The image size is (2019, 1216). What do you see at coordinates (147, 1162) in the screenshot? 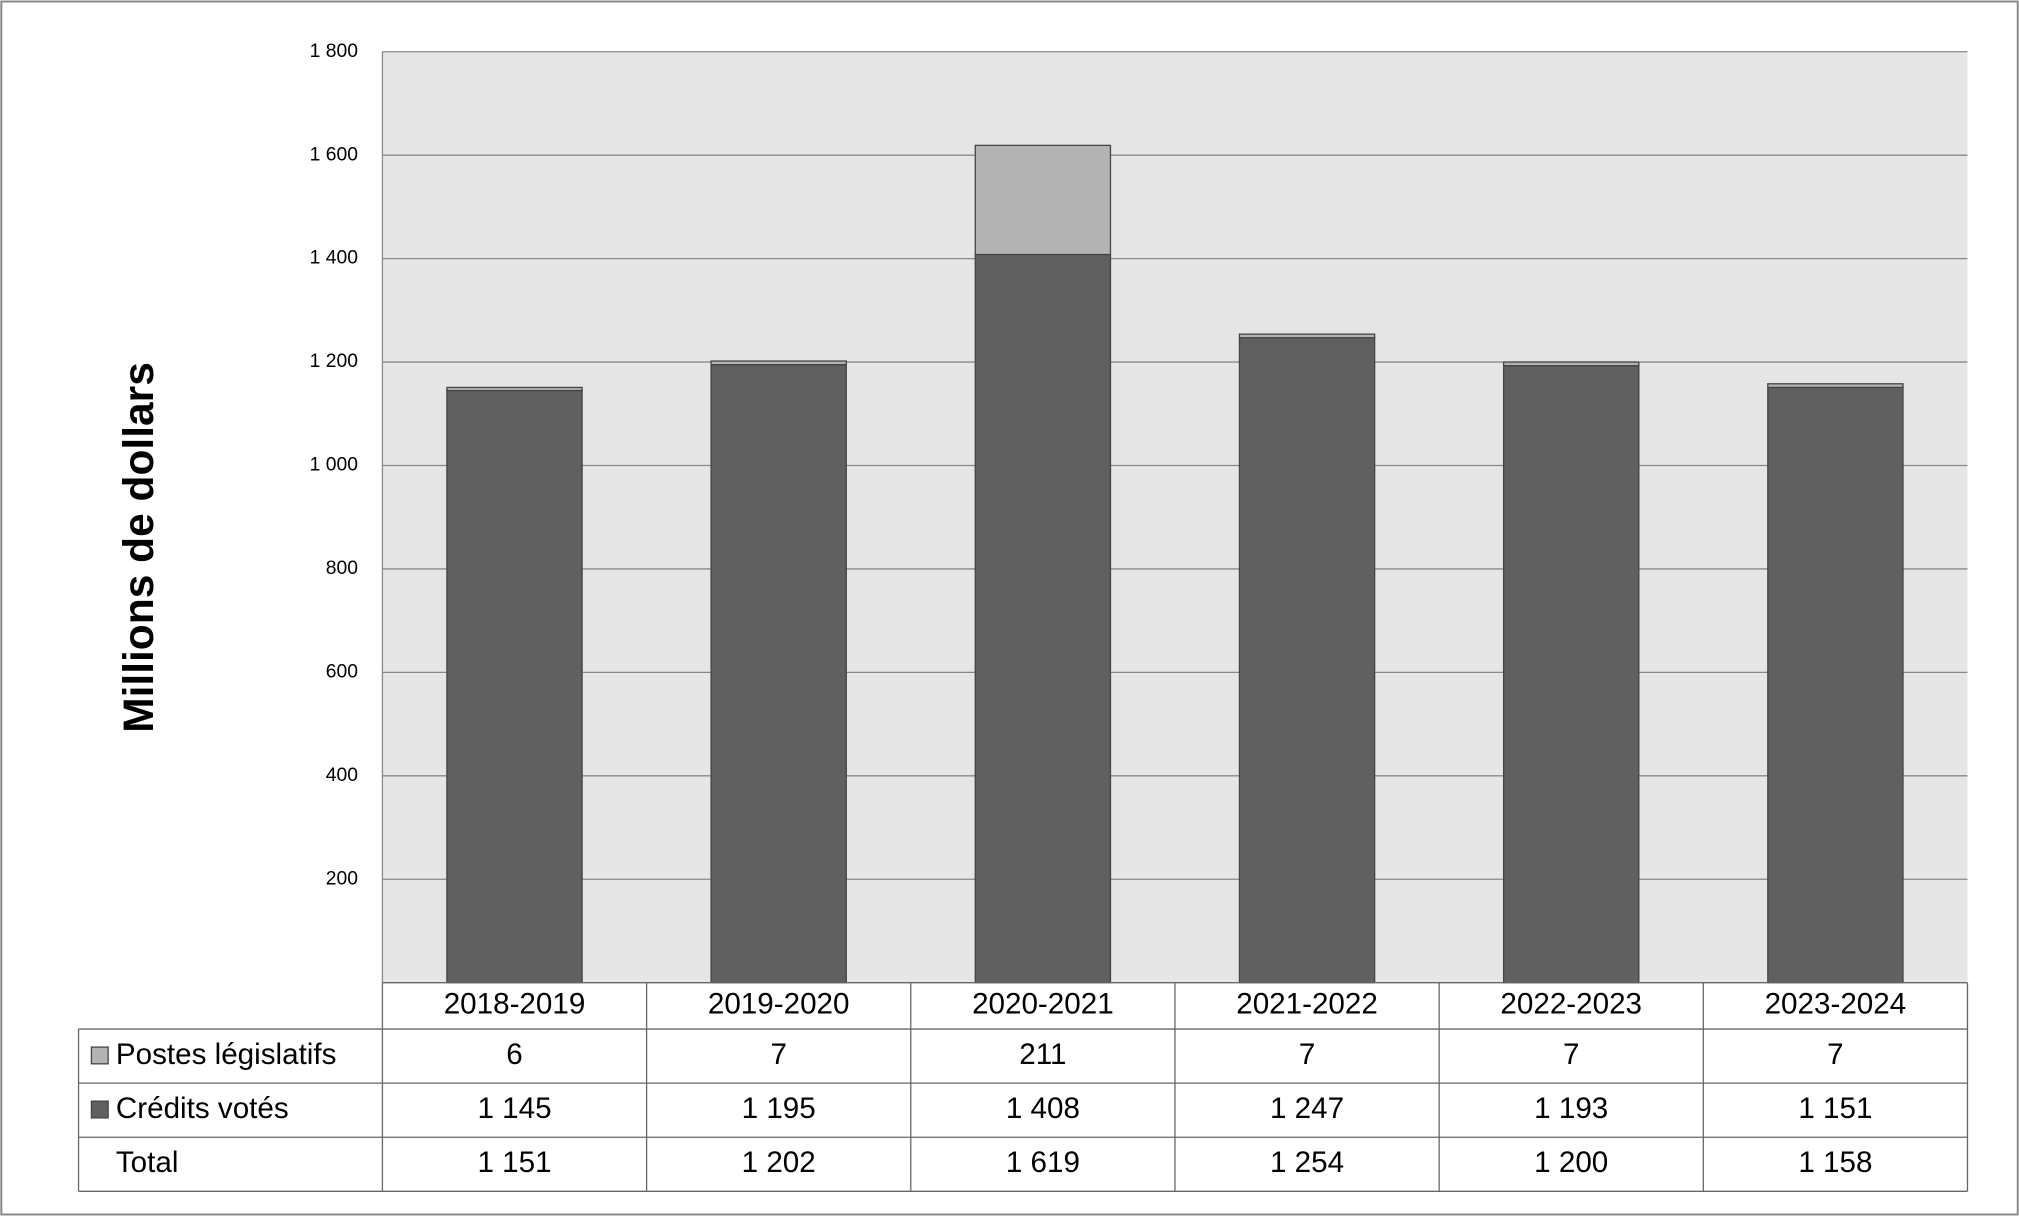
I see `total-label: Total` at bounding box center [147, 1162].